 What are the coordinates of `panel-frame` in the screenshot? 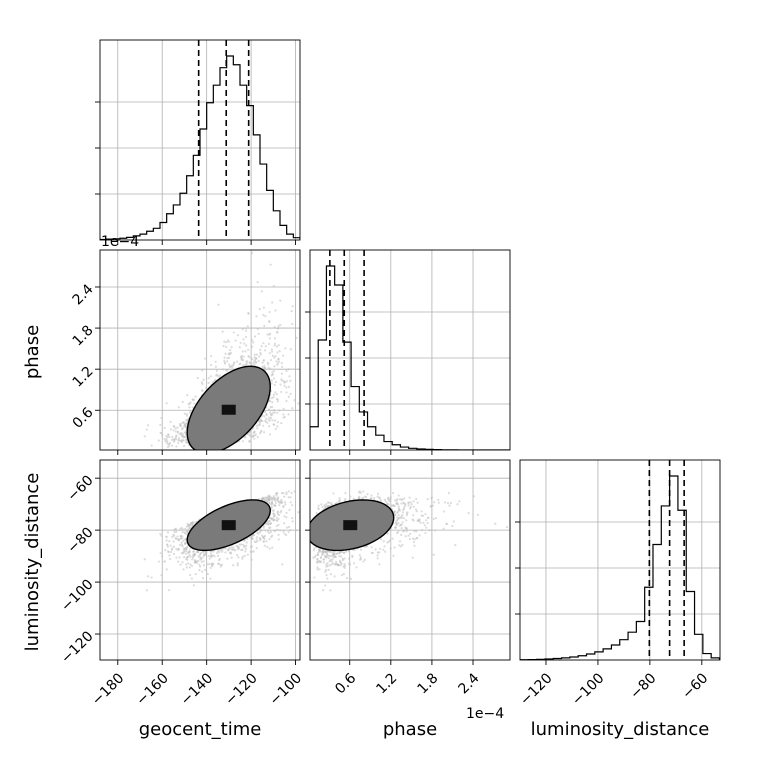 It's located at (200, 350).